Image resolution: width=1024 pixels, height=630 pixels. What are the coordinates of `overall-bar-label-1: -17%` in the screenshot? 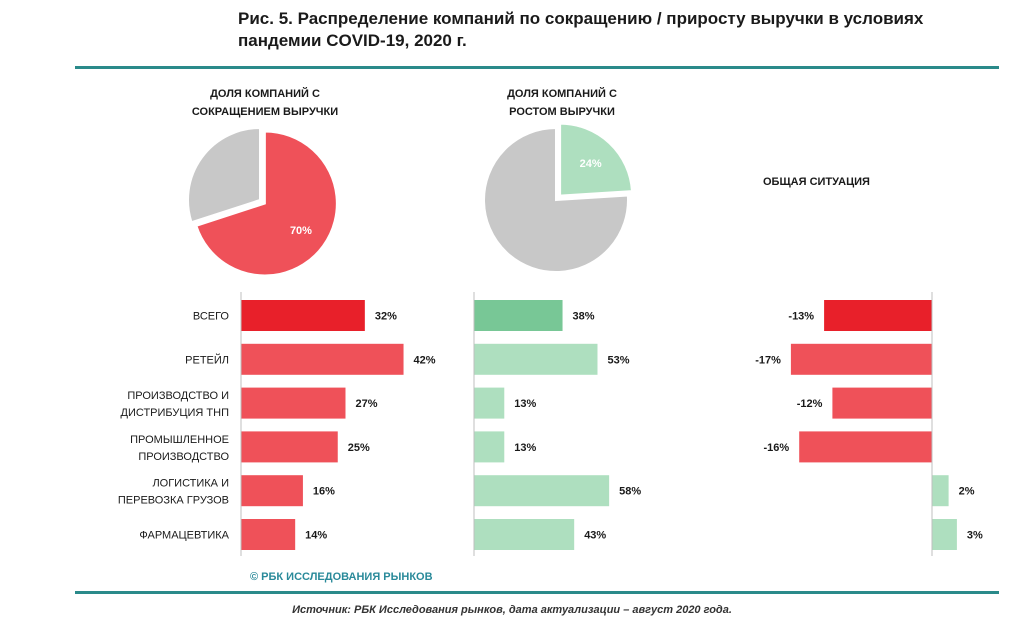 It's located at (768, 360).